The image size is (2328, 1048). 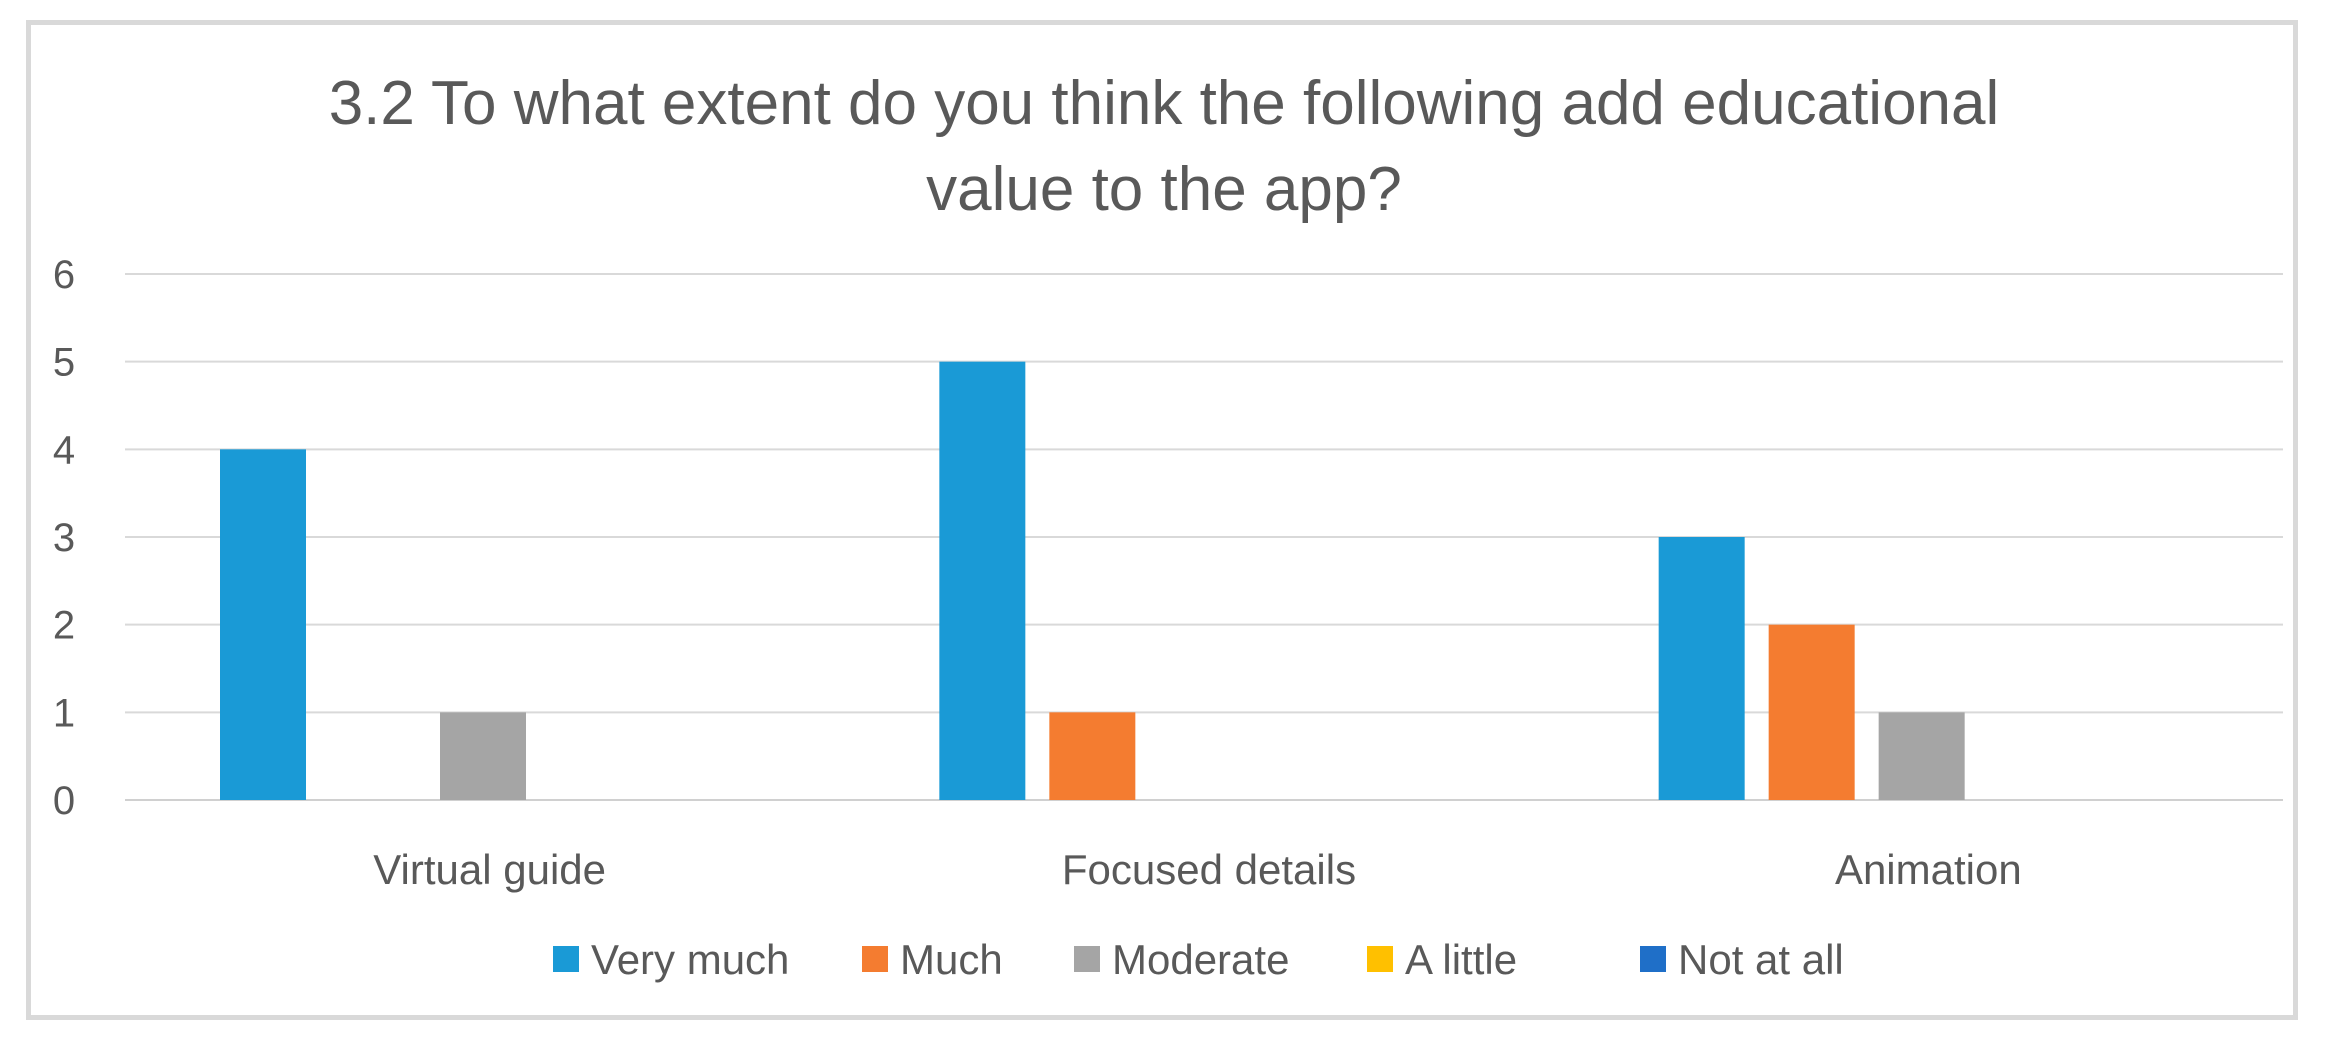 I want to click on y-axis-ticks: 0 1 2 3 4 5 6, so click(x=64, y=538).